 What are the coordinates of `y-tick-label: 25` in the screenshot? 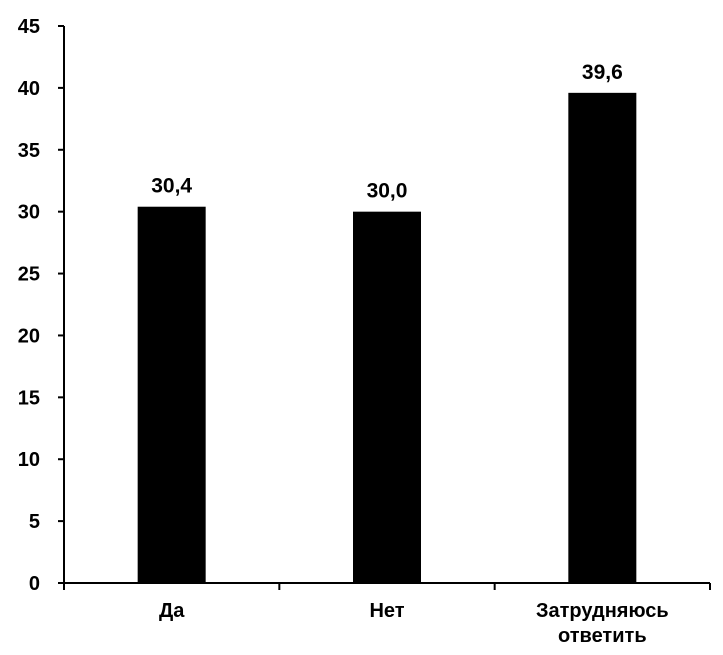 It's located at (29, 275).